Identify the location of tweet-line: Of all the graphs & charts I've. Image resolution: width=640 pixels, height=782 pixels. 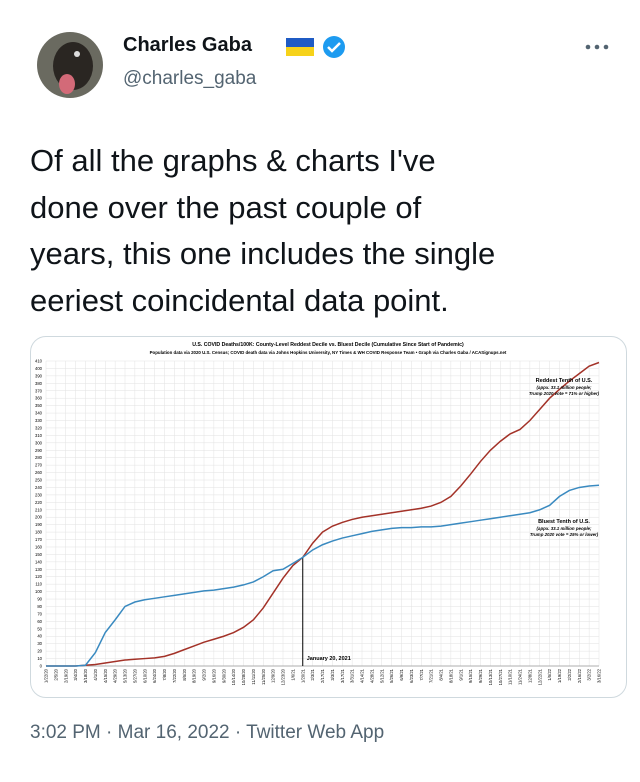
(233, 160).